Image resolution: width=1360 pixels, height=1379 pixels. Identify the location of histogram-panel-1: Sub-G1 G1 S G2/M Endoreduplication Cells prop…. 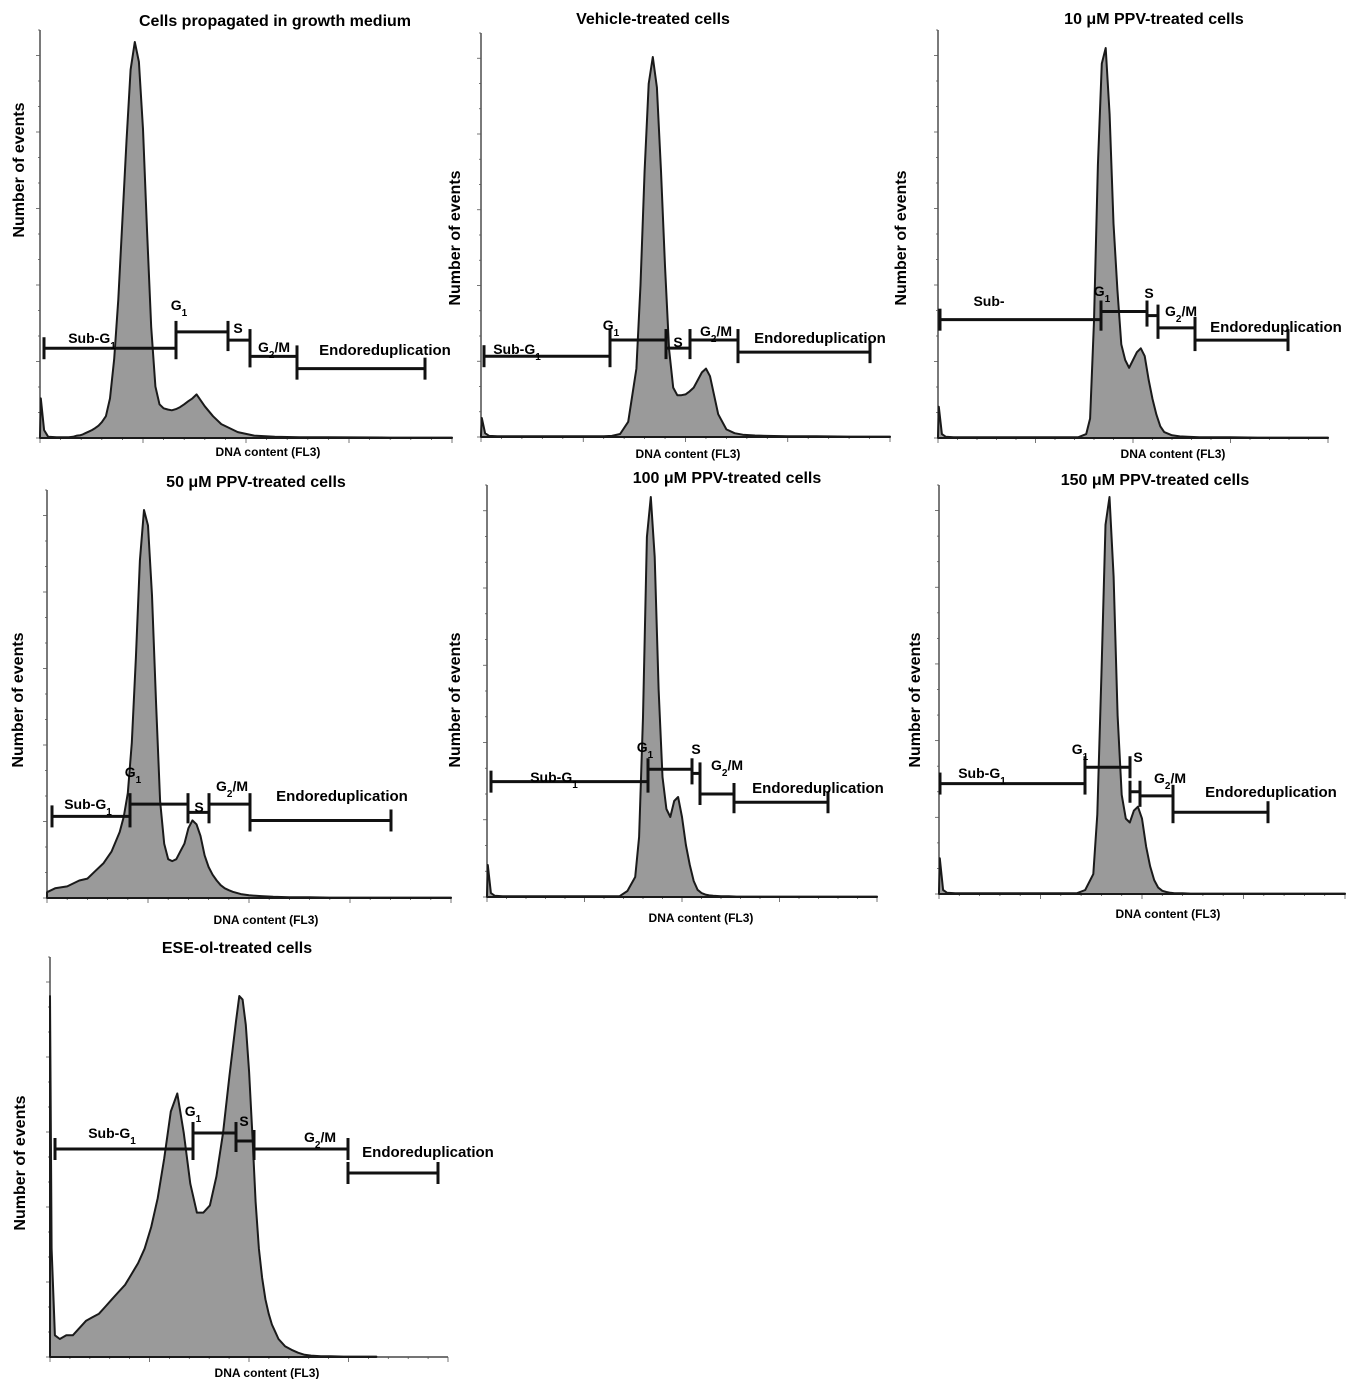
(232, 236).